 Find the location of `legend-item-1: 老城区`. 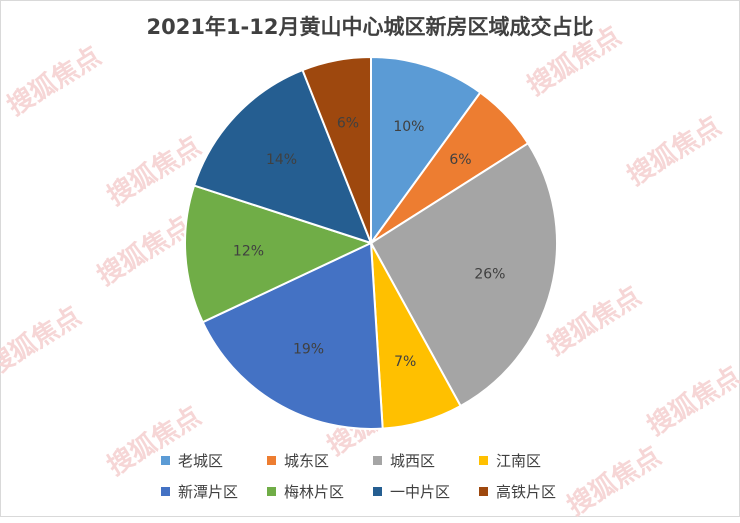

legend-item-1: 老城区 is located at coordinates (211, 460).